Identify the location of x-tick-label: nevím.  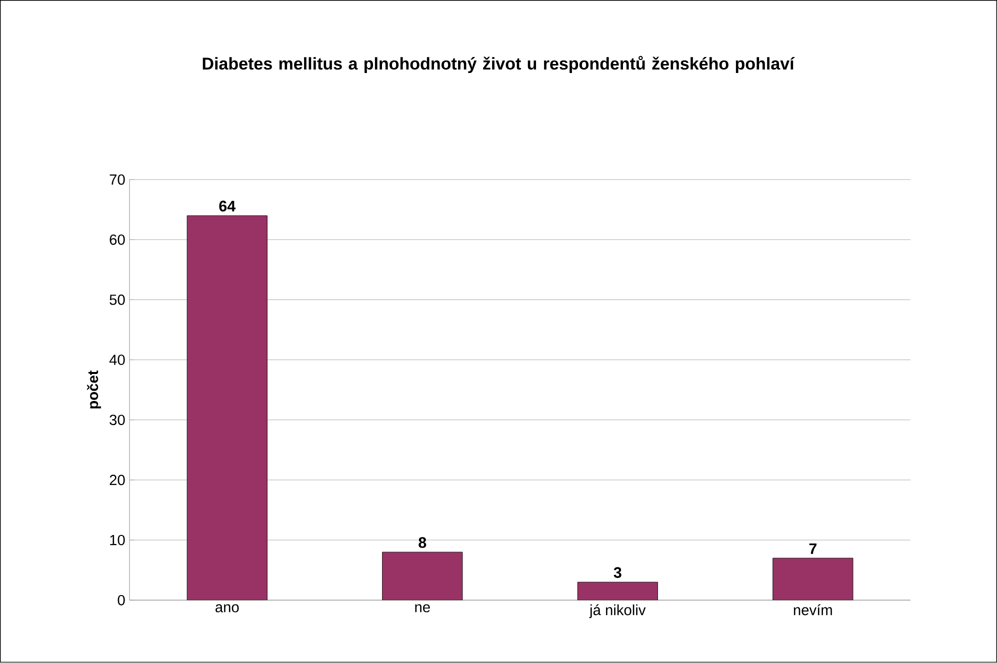
(813, 610).